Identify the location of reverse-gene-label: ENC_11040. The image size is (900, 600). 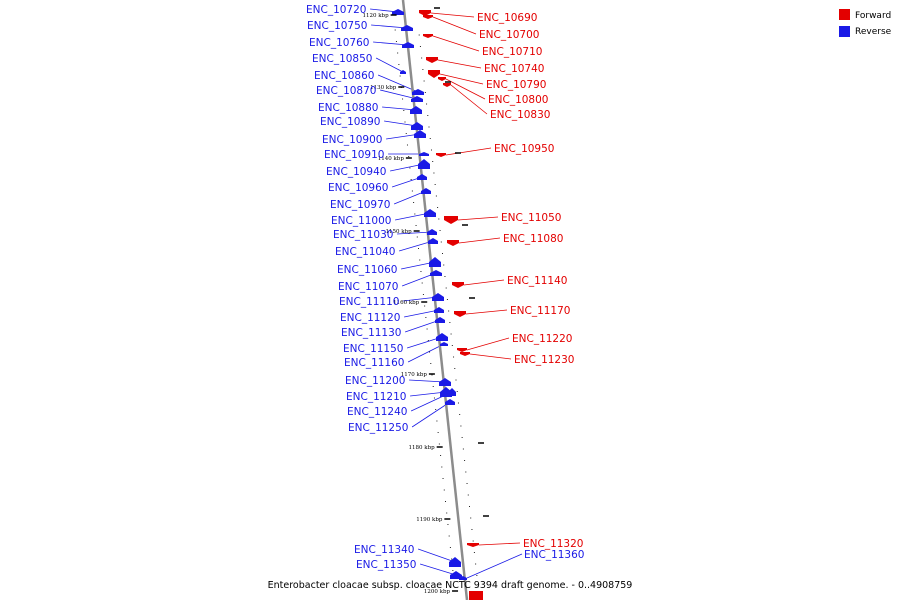
(365, 252).